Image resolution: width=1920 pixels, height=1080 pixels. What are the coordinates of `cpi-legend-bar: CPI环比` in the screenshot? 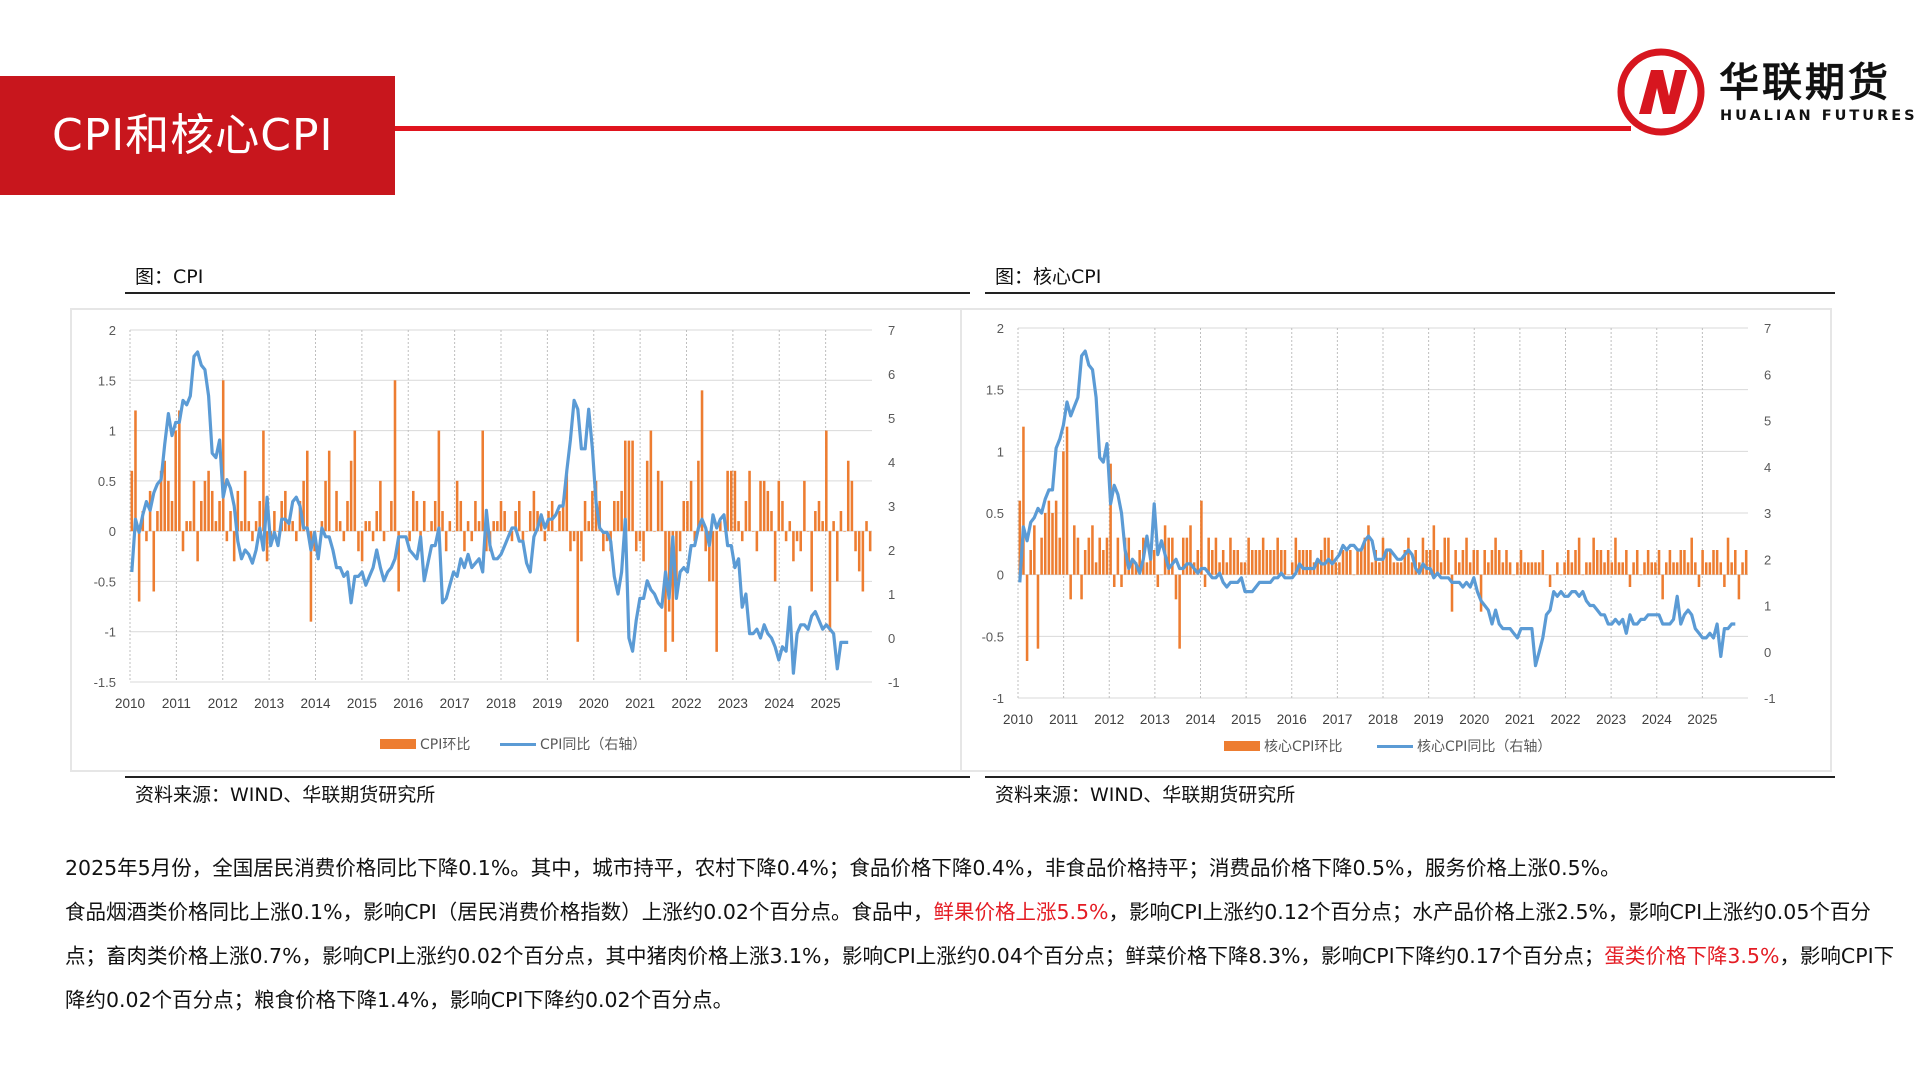 It's located at (425, 744).